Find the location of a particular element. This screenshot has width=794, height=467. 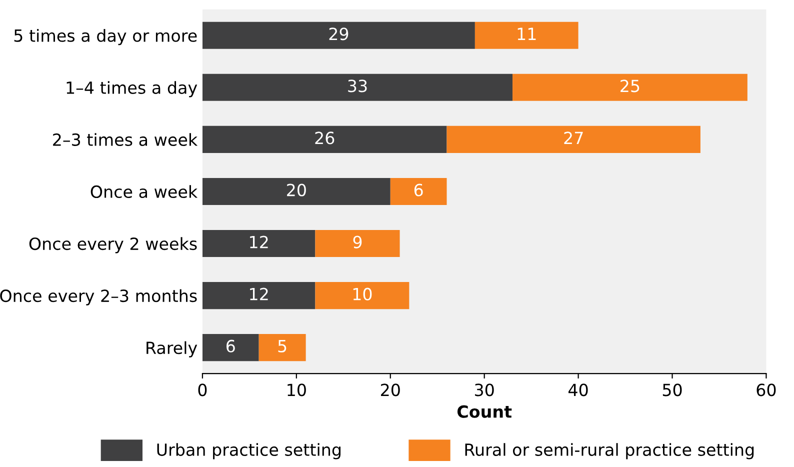

x-tick-label: 40 is located at coordinates (578, 390).